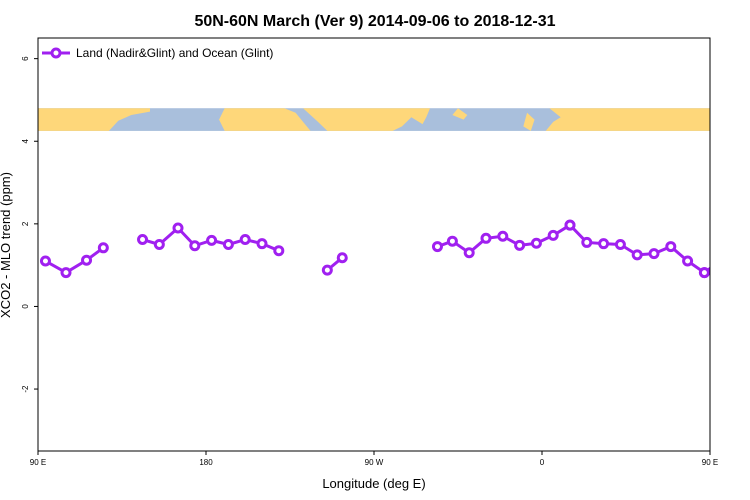  What do you see at coordinates (25, 223) in the screenshot?
I see `y-tick-label: 2` at bounding box center [25, 223].